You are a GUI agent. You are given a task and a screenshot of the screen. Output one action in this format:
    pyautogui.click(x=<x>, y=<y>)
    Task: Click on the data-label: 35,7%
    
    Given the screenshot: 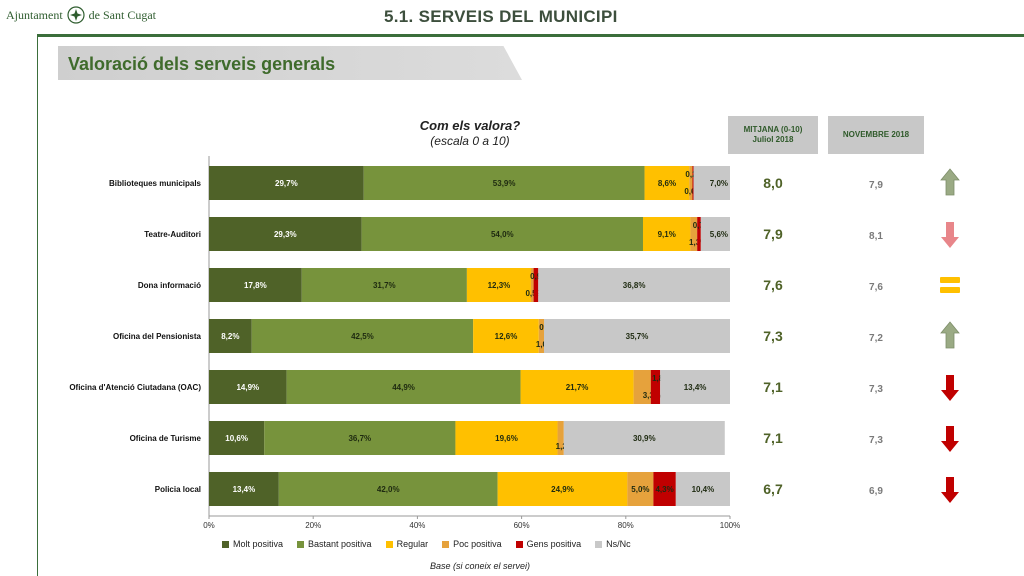 What is the action you would take?
    pyautogui.click(x=637, y=336)
    